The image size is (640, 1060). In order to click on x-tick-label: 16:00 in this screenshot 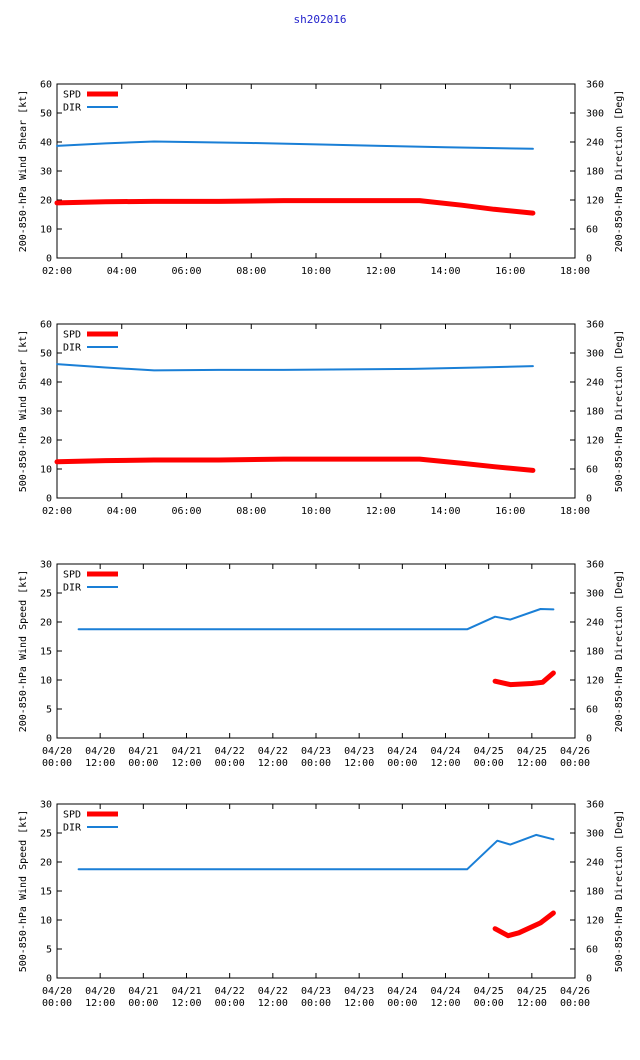, I will do `click(510, 511)`.